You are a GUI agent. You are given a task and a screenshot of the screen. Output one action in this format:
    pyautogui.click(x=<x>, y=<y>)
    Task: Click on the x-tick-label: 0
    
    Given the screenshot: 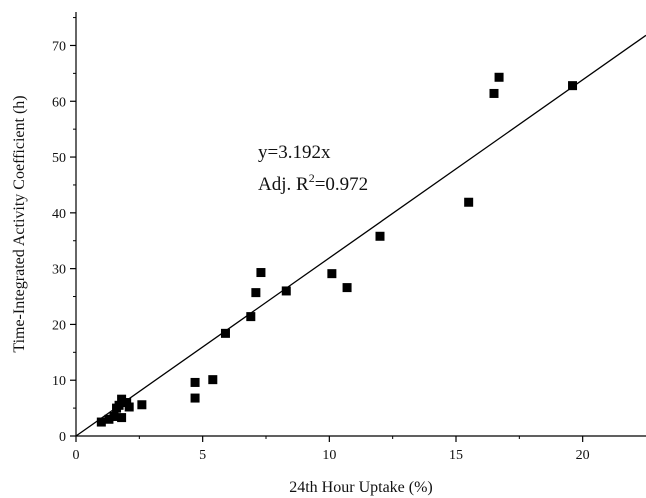 What is the action you would take?
    pyautogui.click(x=76, y=455)
    